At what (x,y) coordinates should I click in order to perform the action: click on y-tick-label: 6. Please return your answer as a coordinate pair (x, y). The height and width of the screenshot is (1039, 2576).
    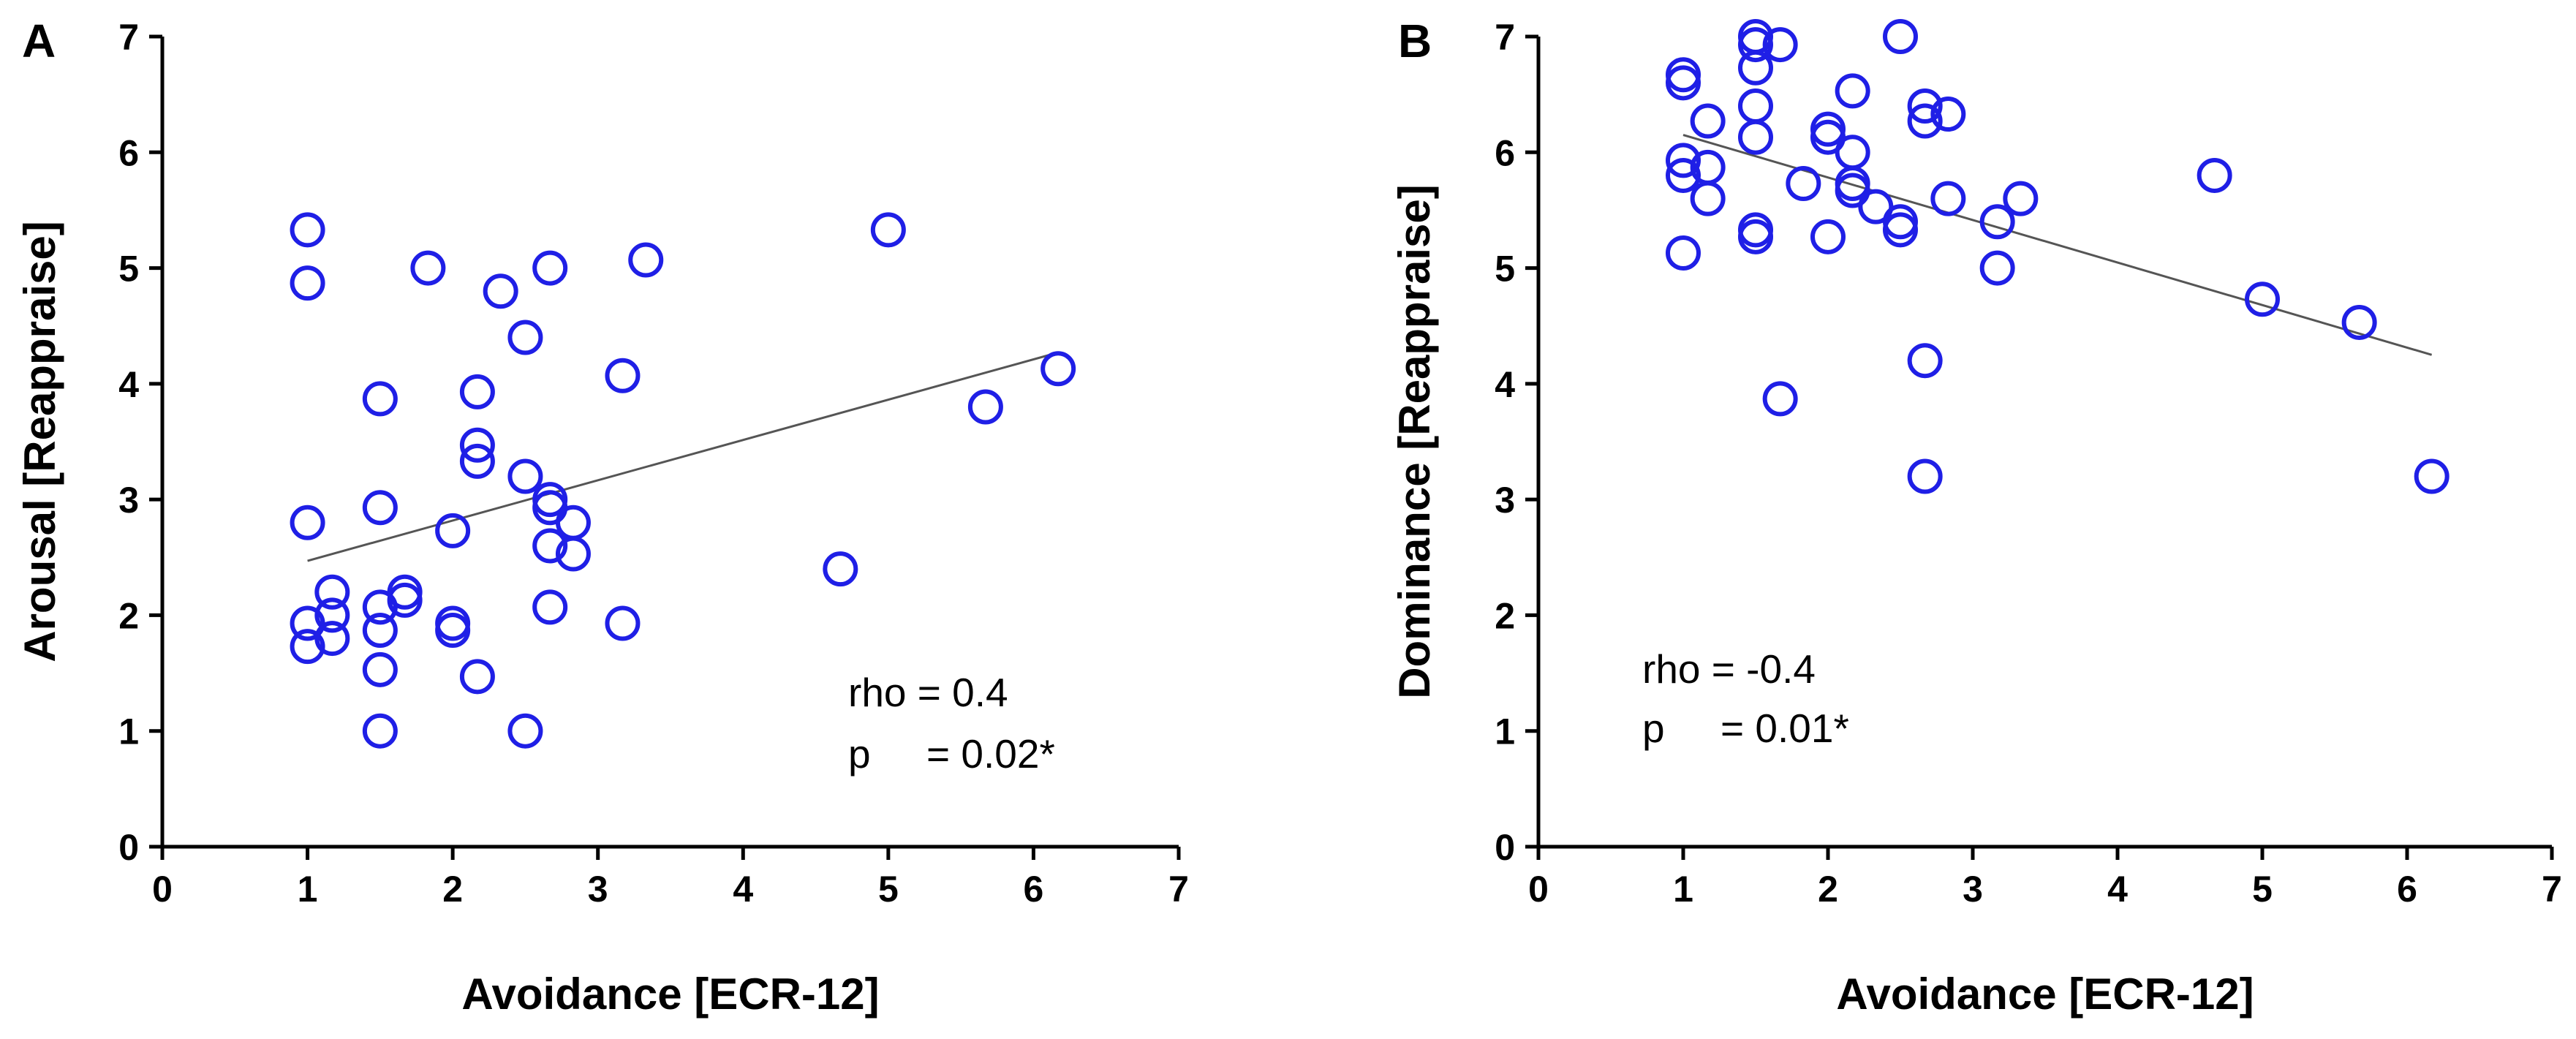
    Looking at the image, I should click on (1505, 152).